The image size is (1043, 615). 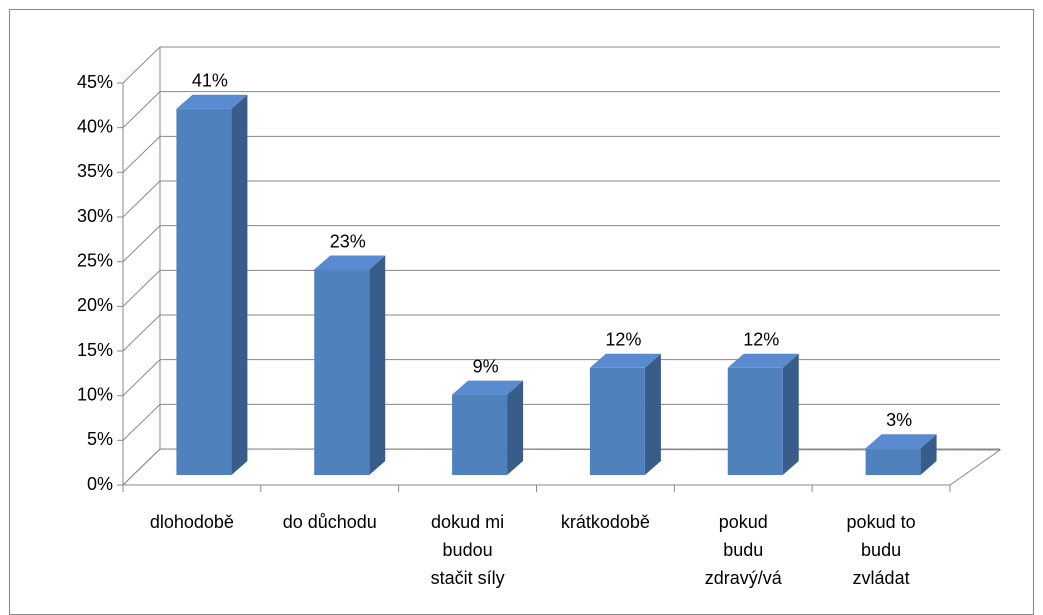 I want to click on x-tick-label: pokud to budu zvládat, so click(x=881, y=550).